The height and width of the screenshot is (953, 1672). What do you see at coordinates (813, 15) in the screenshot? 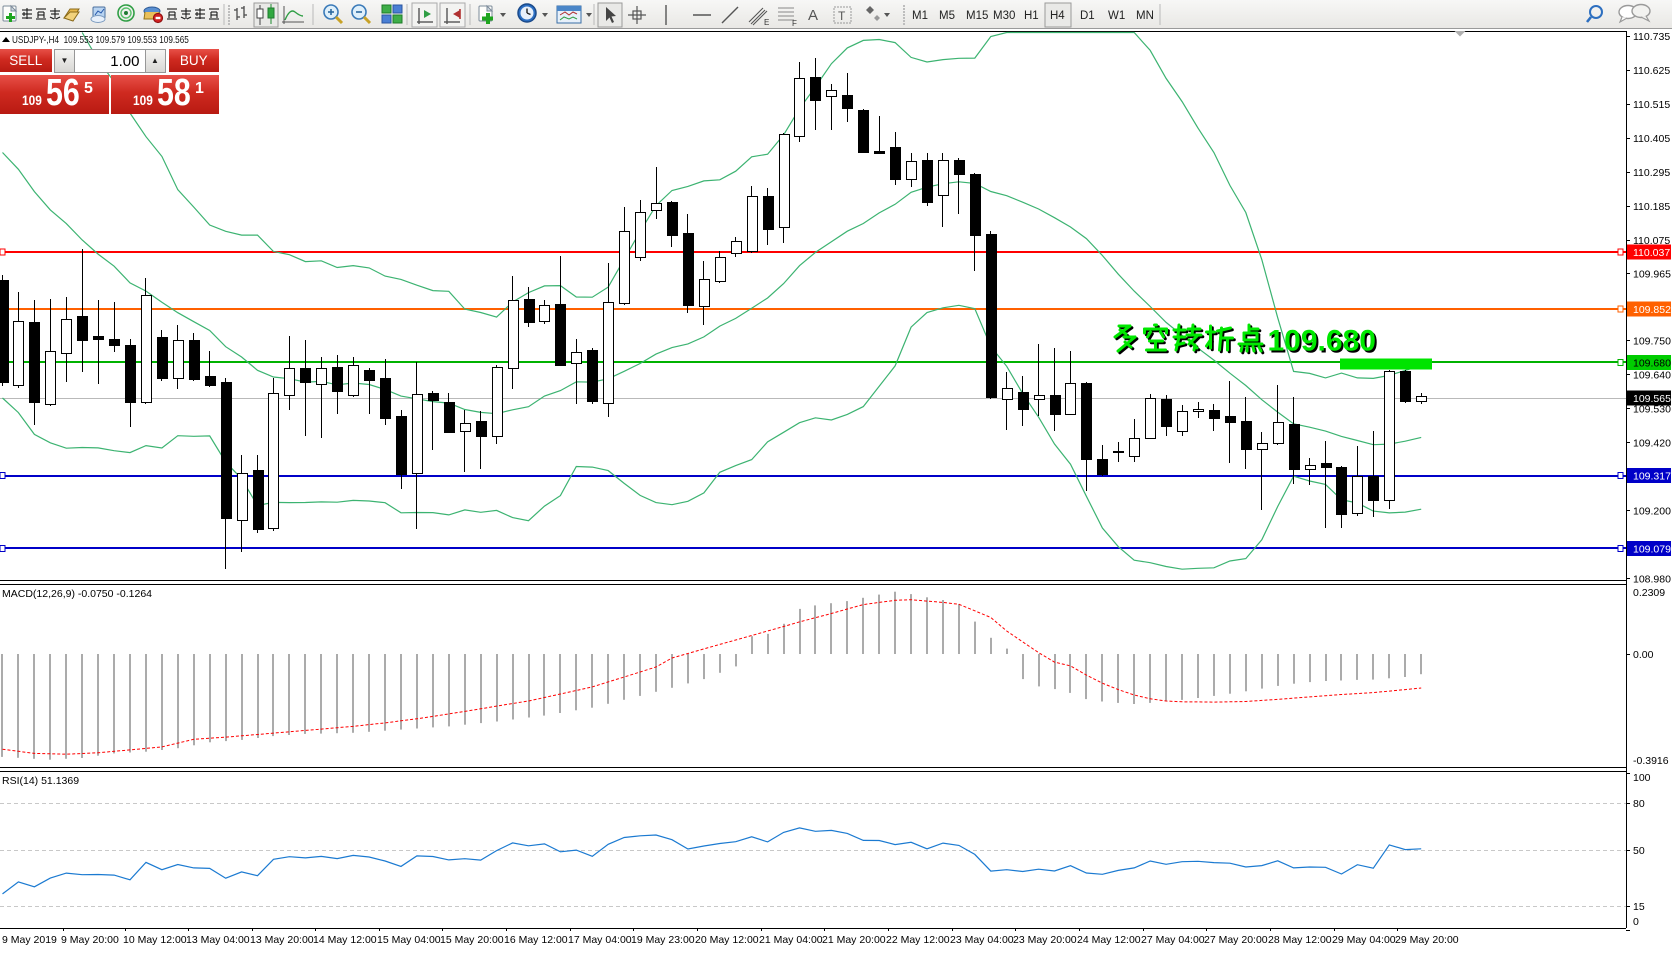
I see `svg-text: A` at bounding box center [813, 15].